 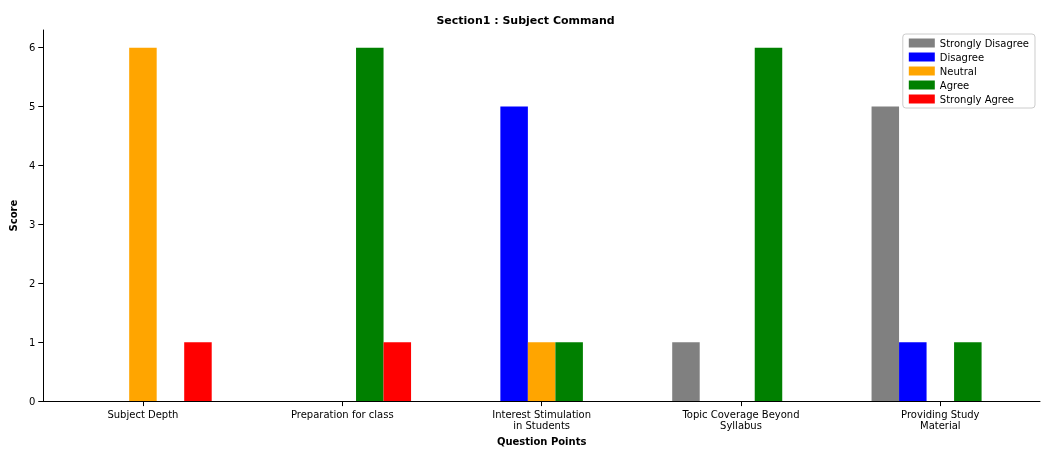 I want to click on y-tick-label: 2, so click(x=32, y=283).